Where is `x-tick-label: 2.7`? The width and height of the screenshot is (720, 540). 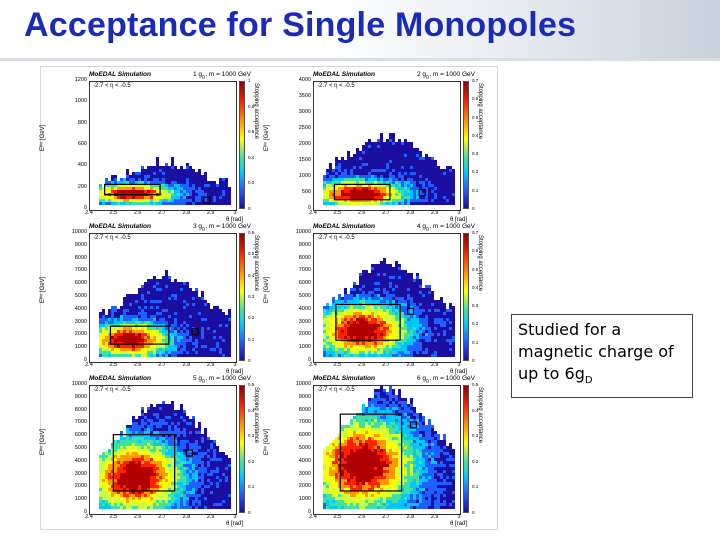 x-tick-label: 2.7 is located at coordinates (386, 213).